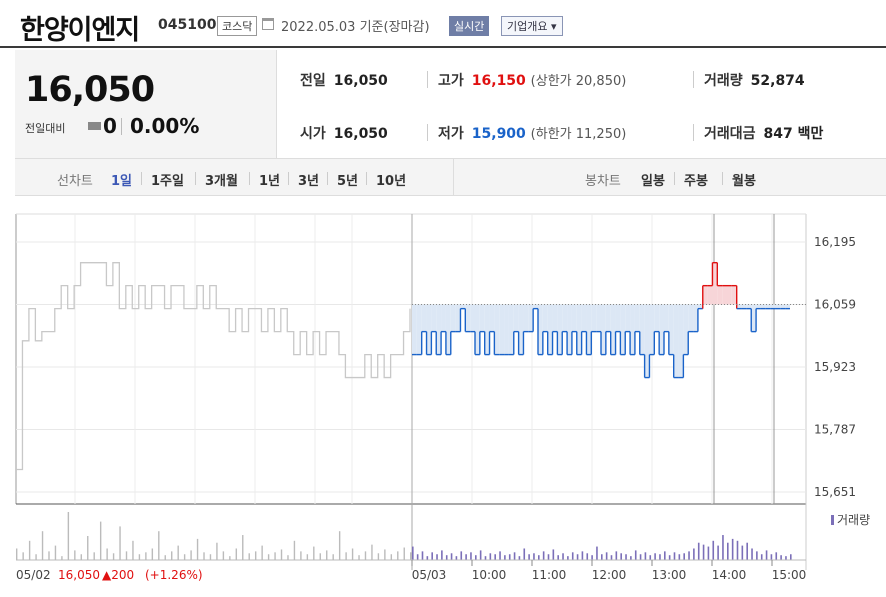 This screenshot has width=886, height=597. Describe the element at coordinates (318, 27) in the screenshot. I see `date-value: 2022.05.03` at that location.